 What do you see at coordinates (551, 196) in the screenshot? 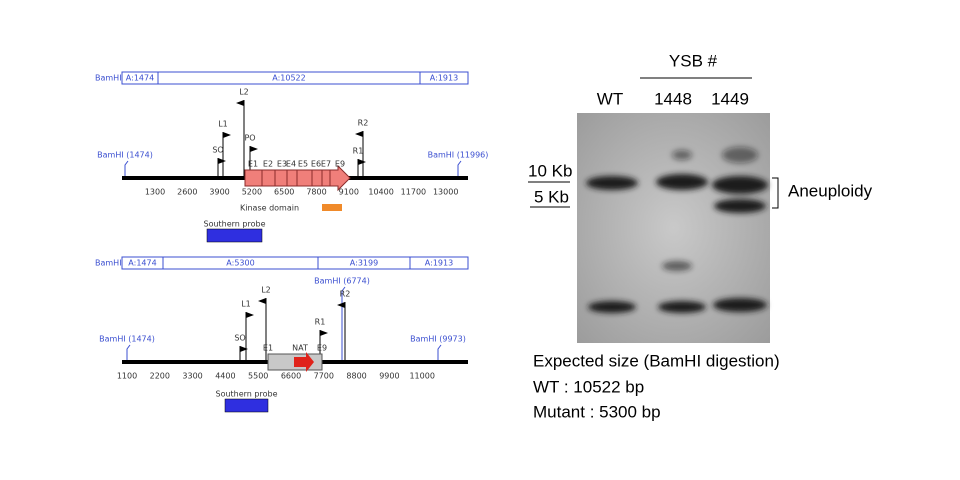
I see `marker-label: 5 Kb` at bounding box center [551, 196].